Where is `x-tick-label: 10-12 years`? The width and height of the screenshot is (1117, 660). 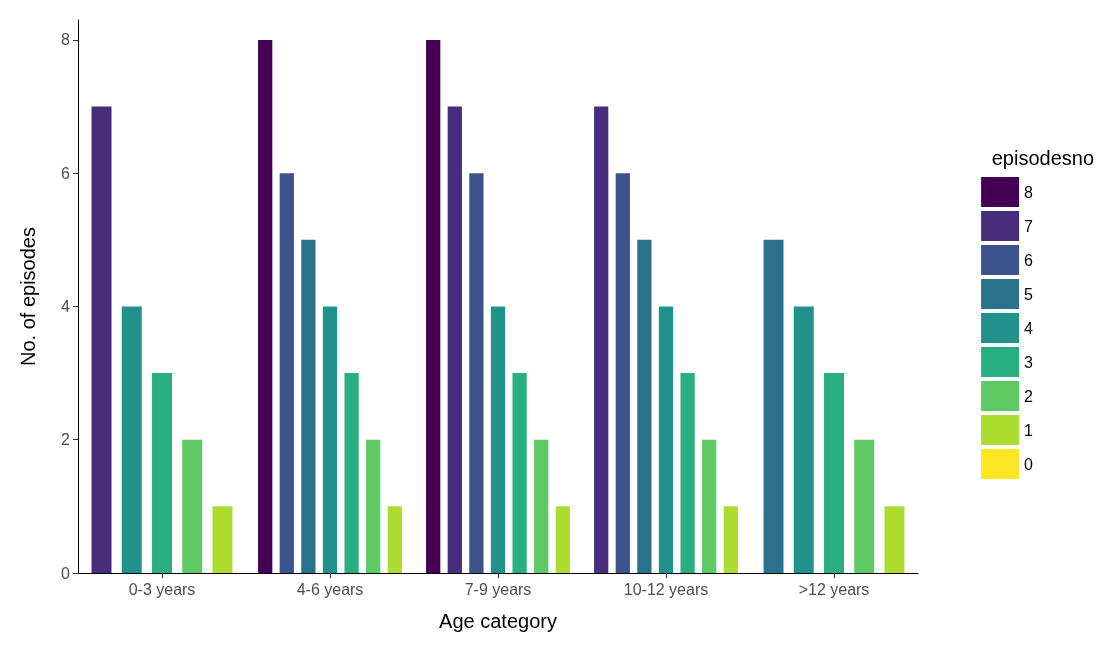
x-tick-label: 10-12 years is located at coordinates (666, 589).